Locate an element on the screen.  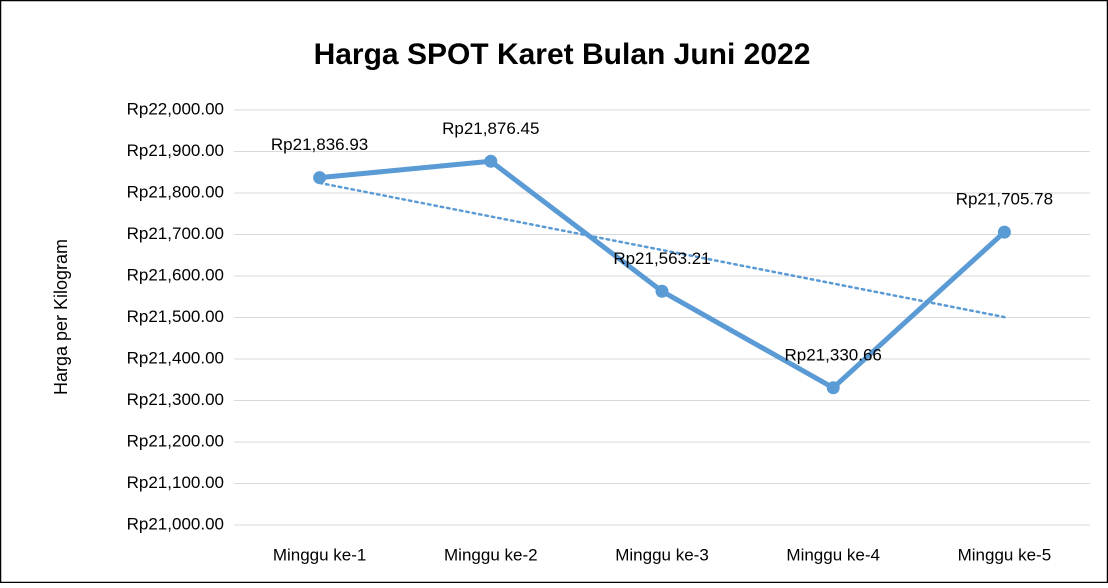
y-tick-label: Rp21,600.00 is located at coordinates (175, 274).